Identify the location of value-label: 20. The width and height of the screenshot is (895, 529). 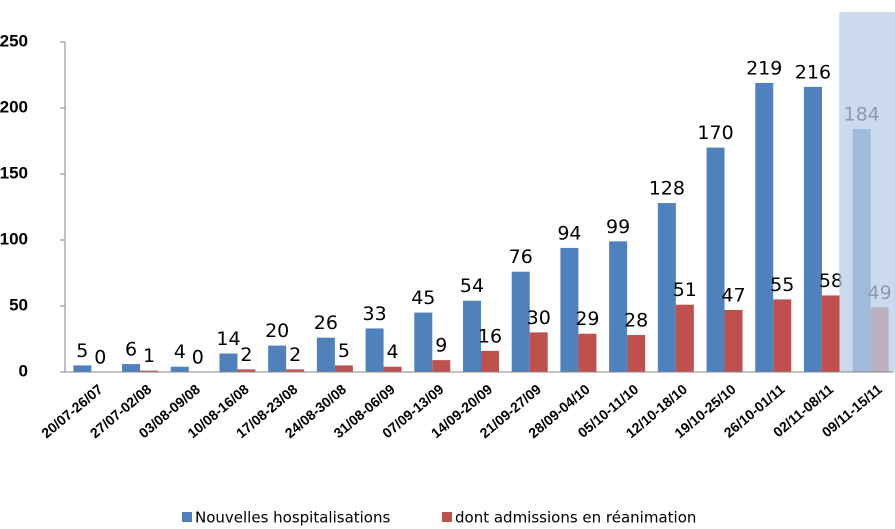
(277, 331).